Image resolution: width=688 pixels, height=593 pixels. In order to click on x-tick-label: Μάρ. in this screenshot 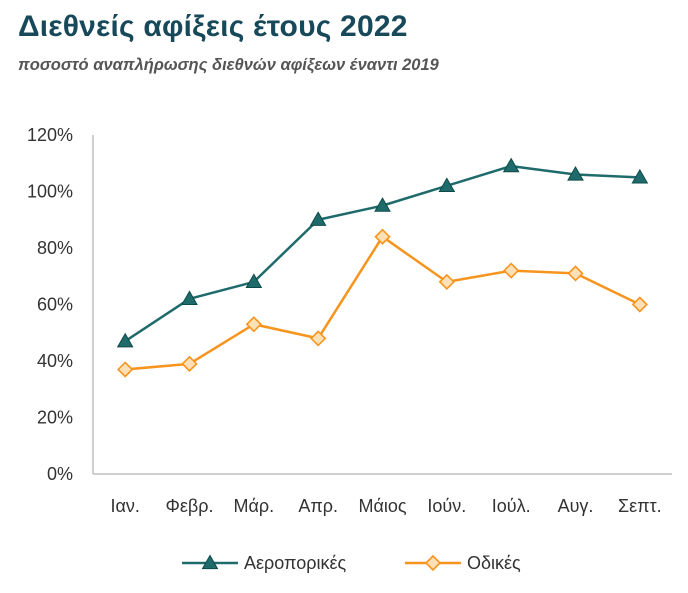, I will do `click(254, 506)`.